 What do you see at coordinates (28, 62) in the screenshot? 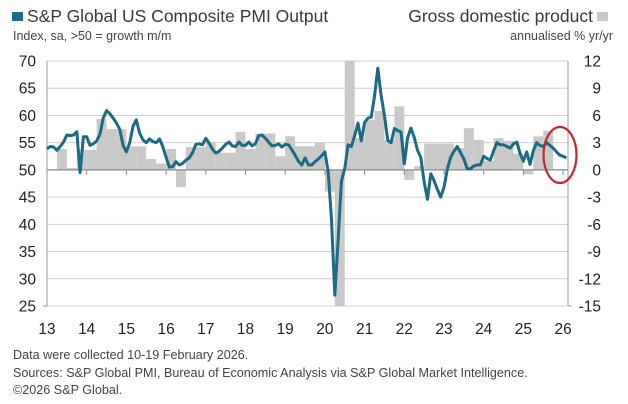
I see `left-axis-tick-label: 70` at bounding box center [28, 62].